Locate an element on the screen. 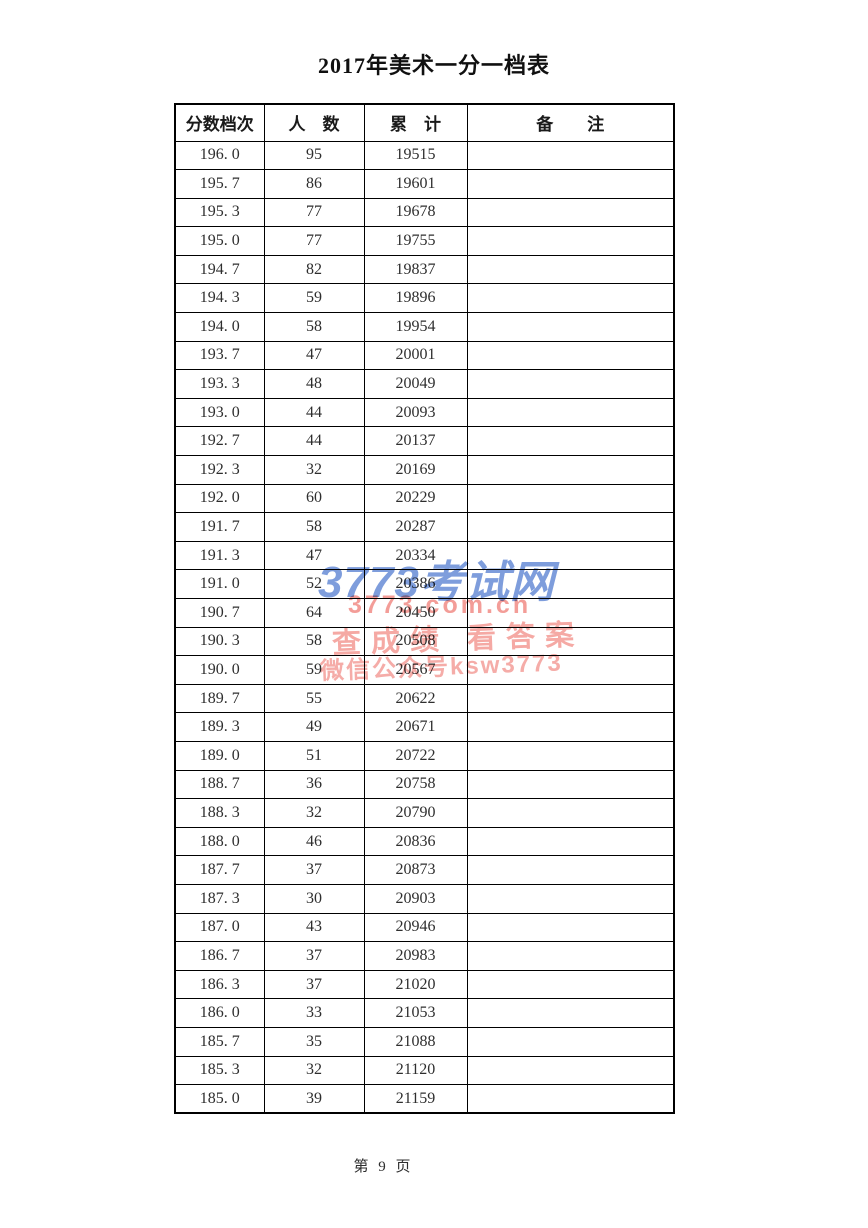  count-cell: 77 is located at coordinates (314, 241).